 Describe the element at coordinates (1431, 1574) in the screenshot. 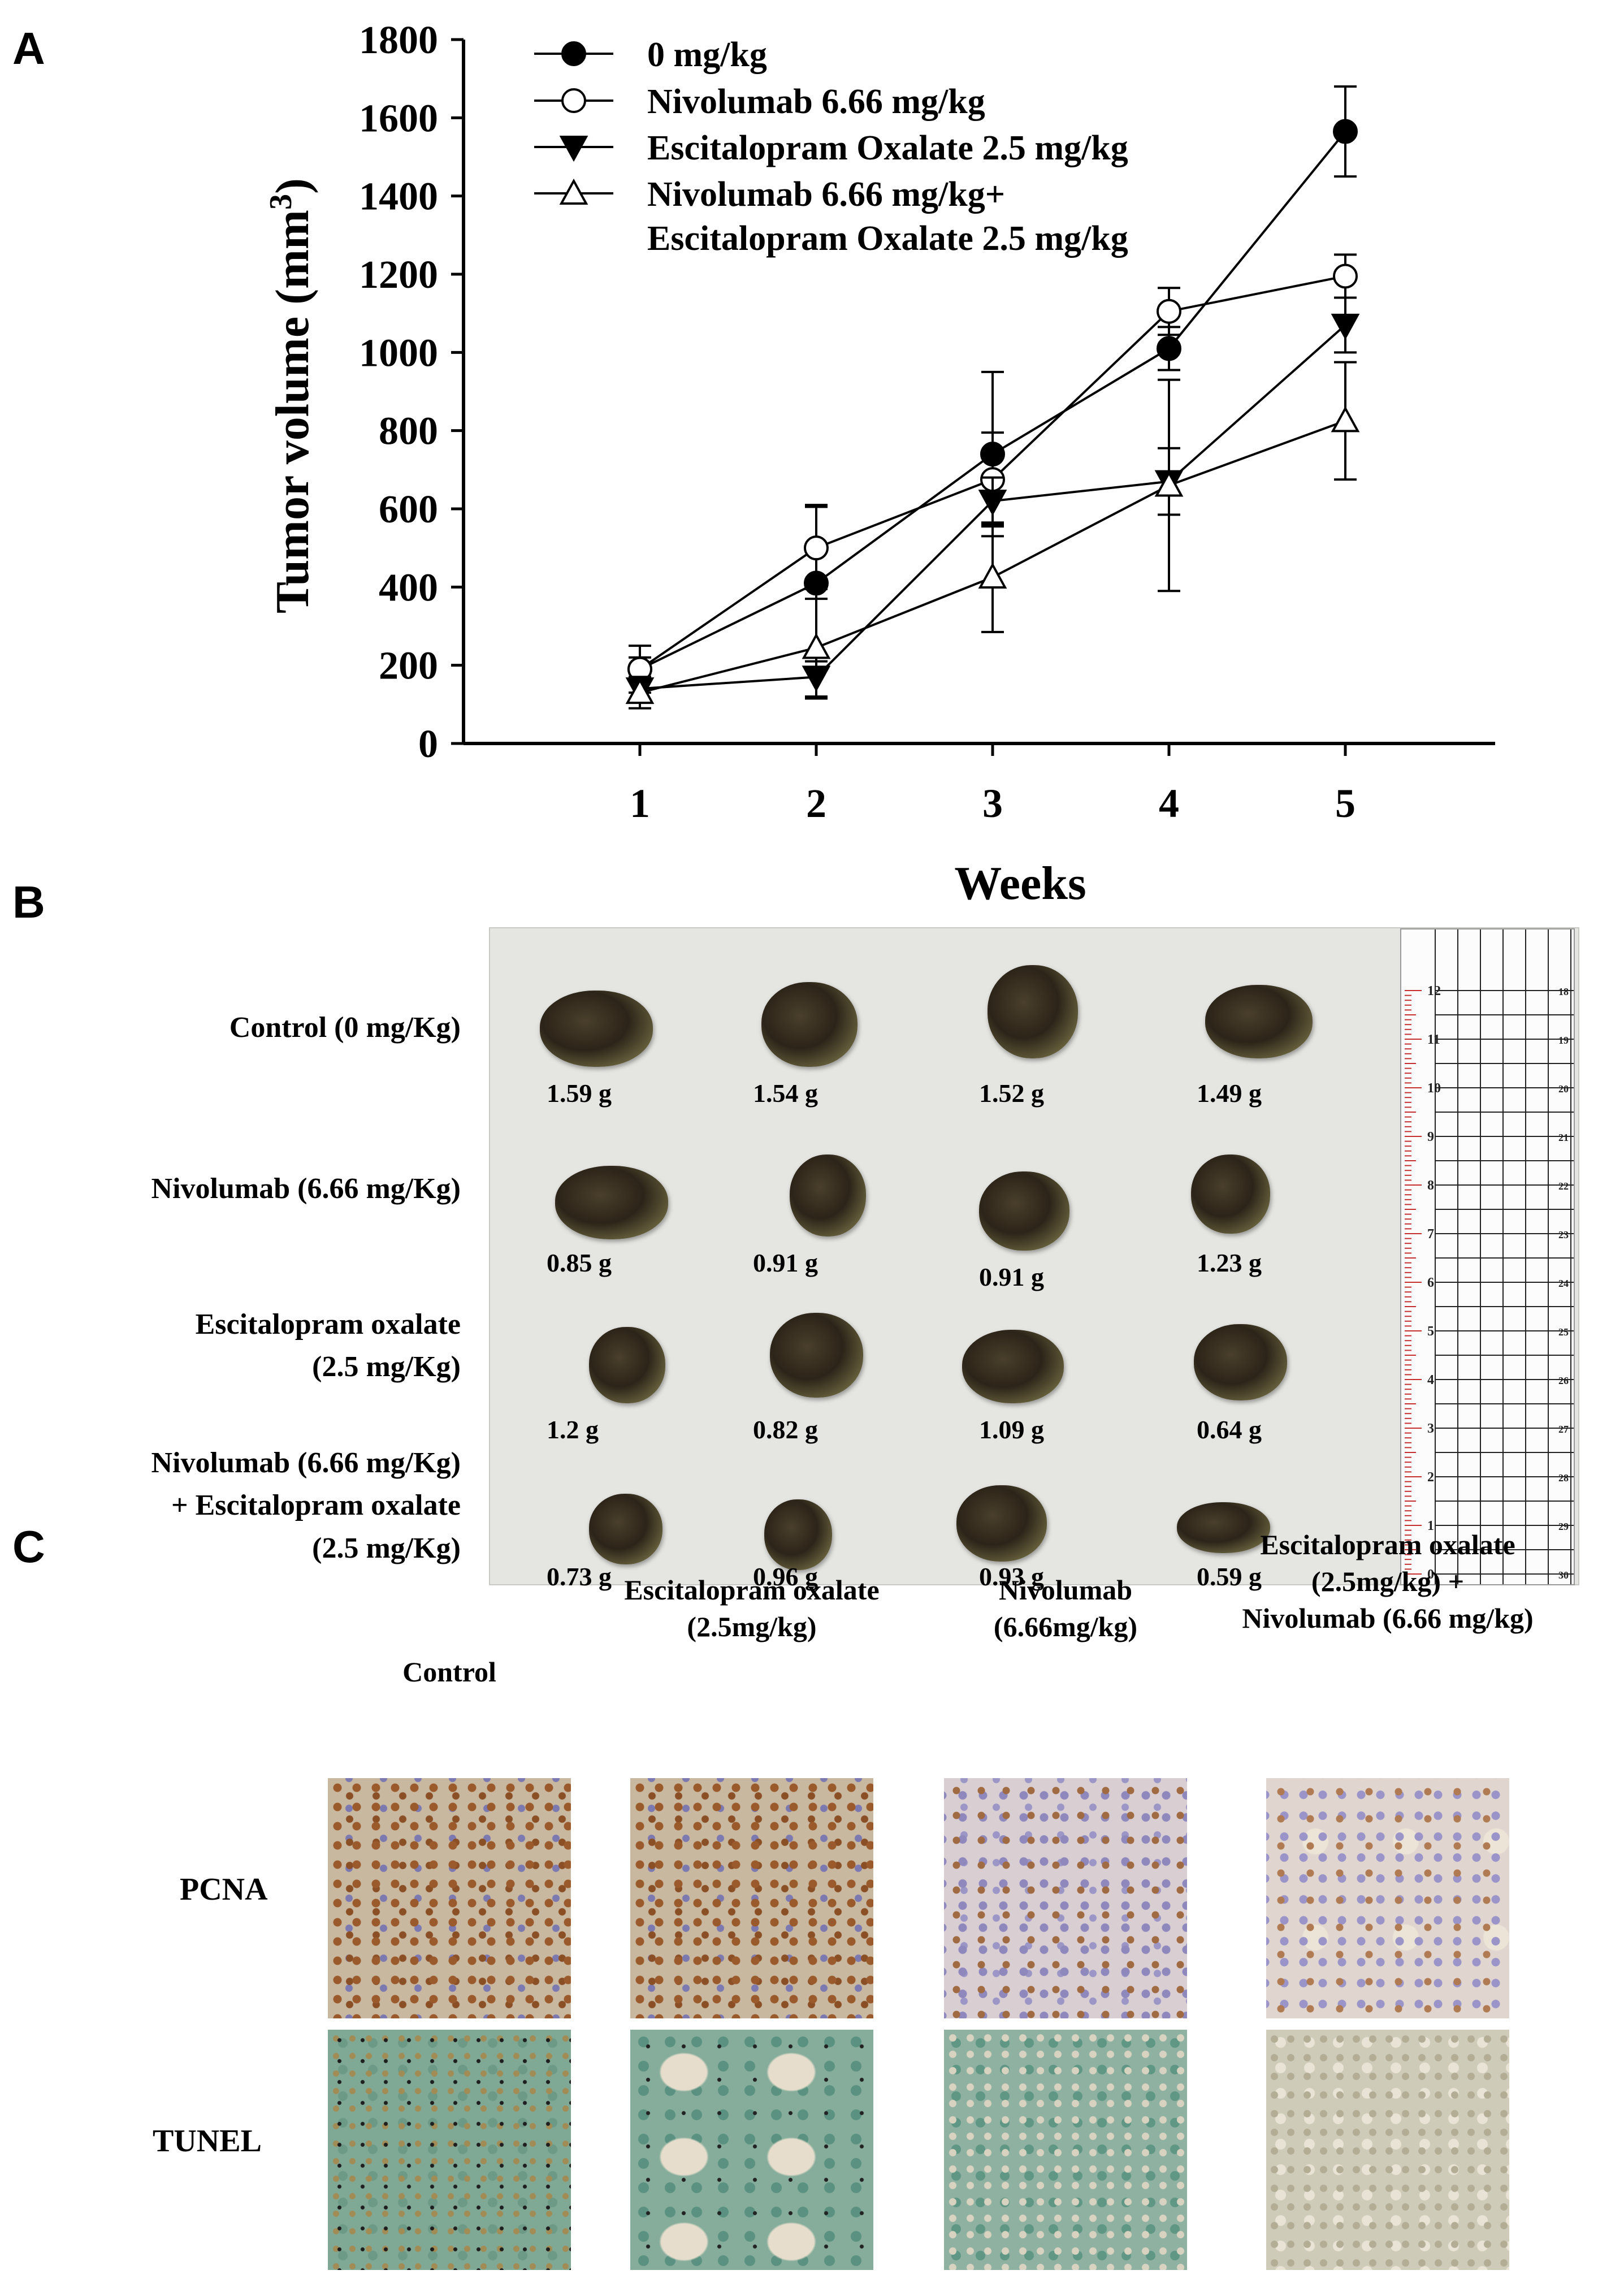

I see `ruler-number: 0` at that location.